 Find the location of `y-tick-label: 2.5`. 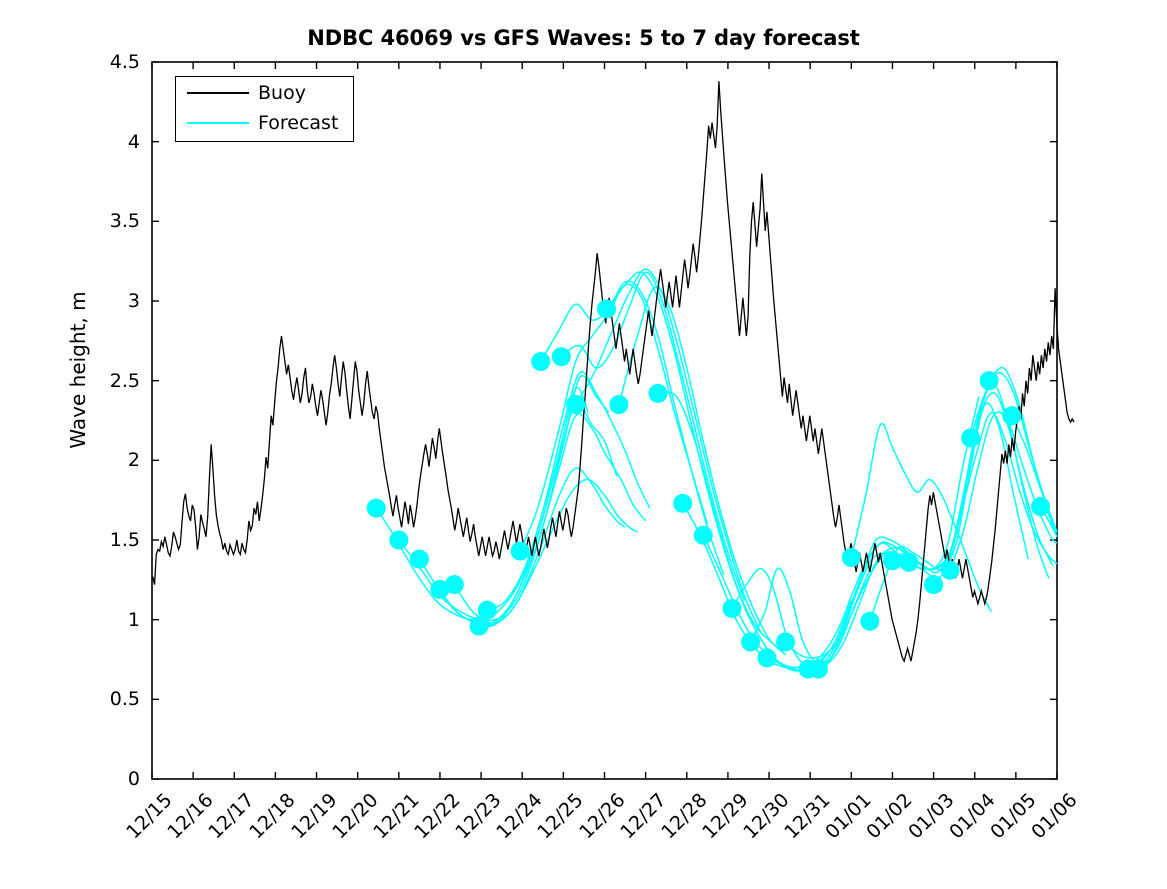

y-tick-label: 2.5 is located at coordinates (124, 380).